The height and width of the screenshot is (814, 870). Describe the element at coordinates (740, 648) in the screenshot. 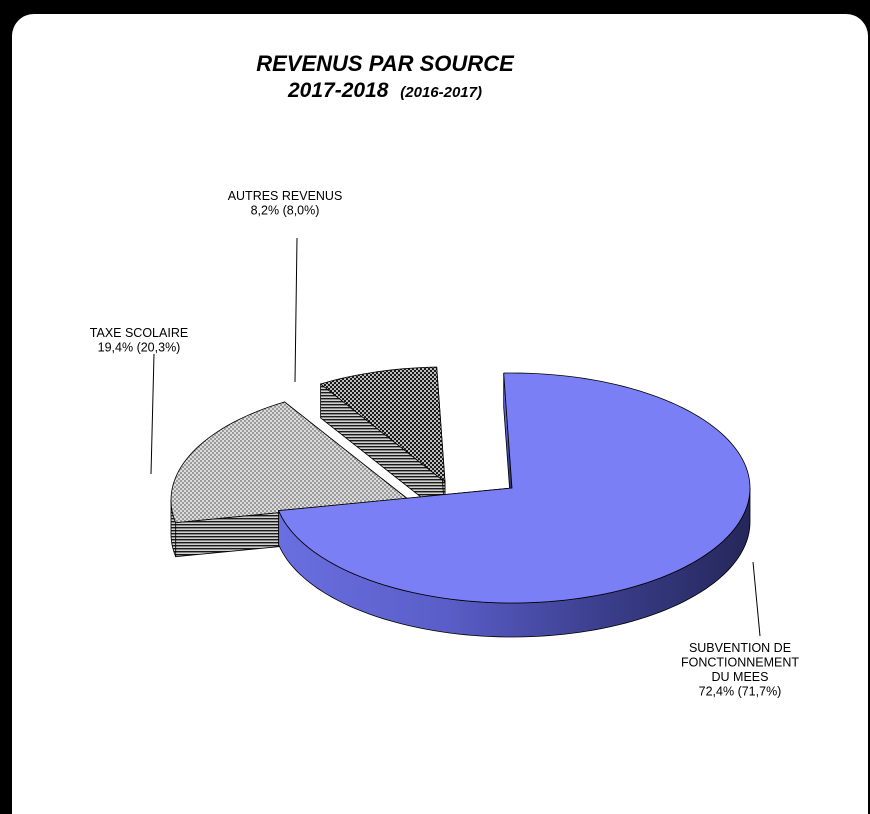

I see `label-subvention-name-1: SUBVENTION DE` at that location.